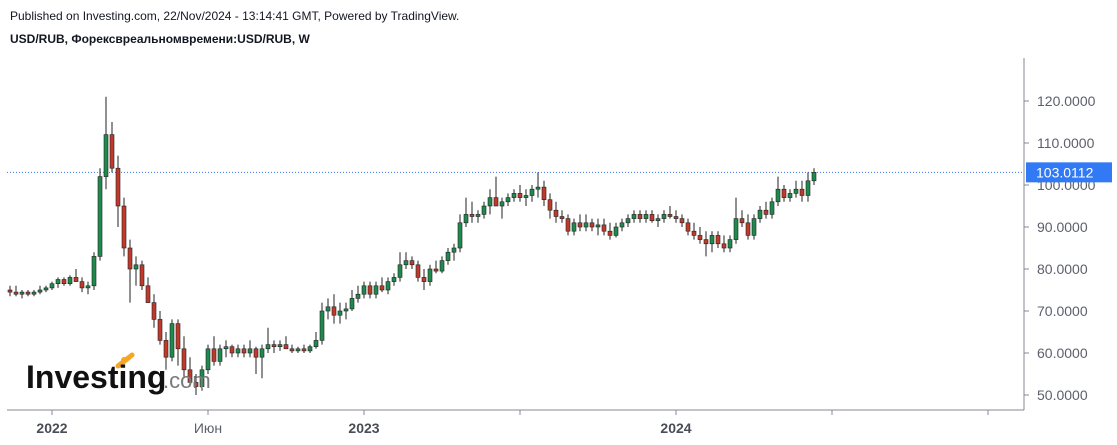 The width and height of the screenshot is (1117, 445). What do you see at coordinates (363, 428) in the screenshot?
I see `x-tick-label: 2023` at bounding box center [363, 428].